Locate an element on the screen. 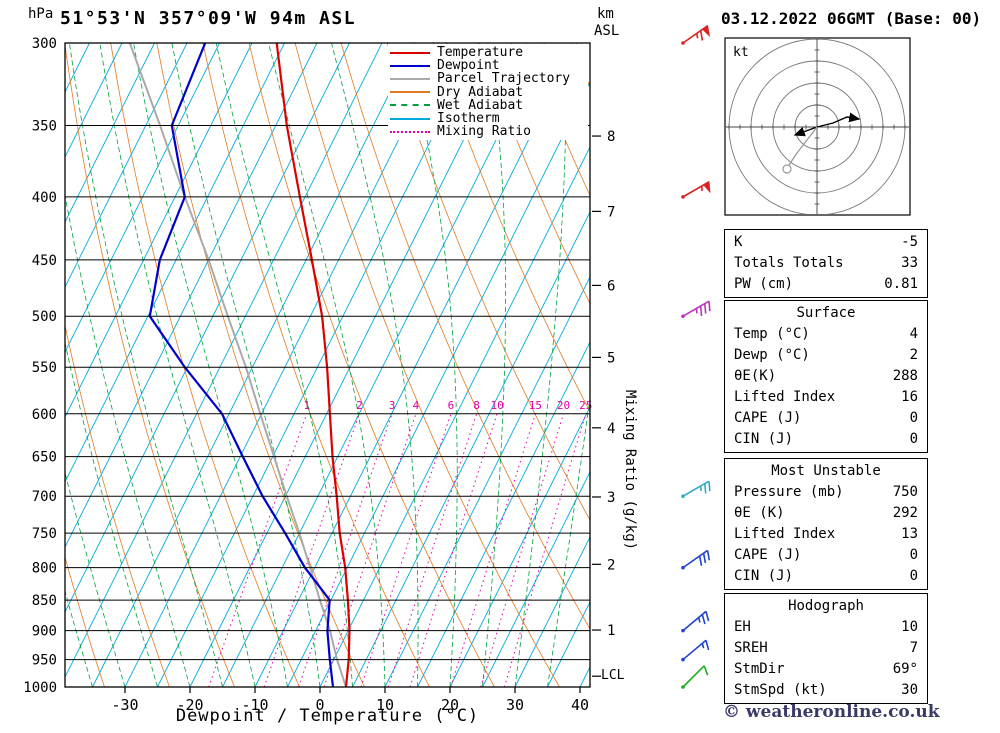 This screenshot has width=1000, height=733. km-tick-label: 6 is located at coordinates (611, 286).